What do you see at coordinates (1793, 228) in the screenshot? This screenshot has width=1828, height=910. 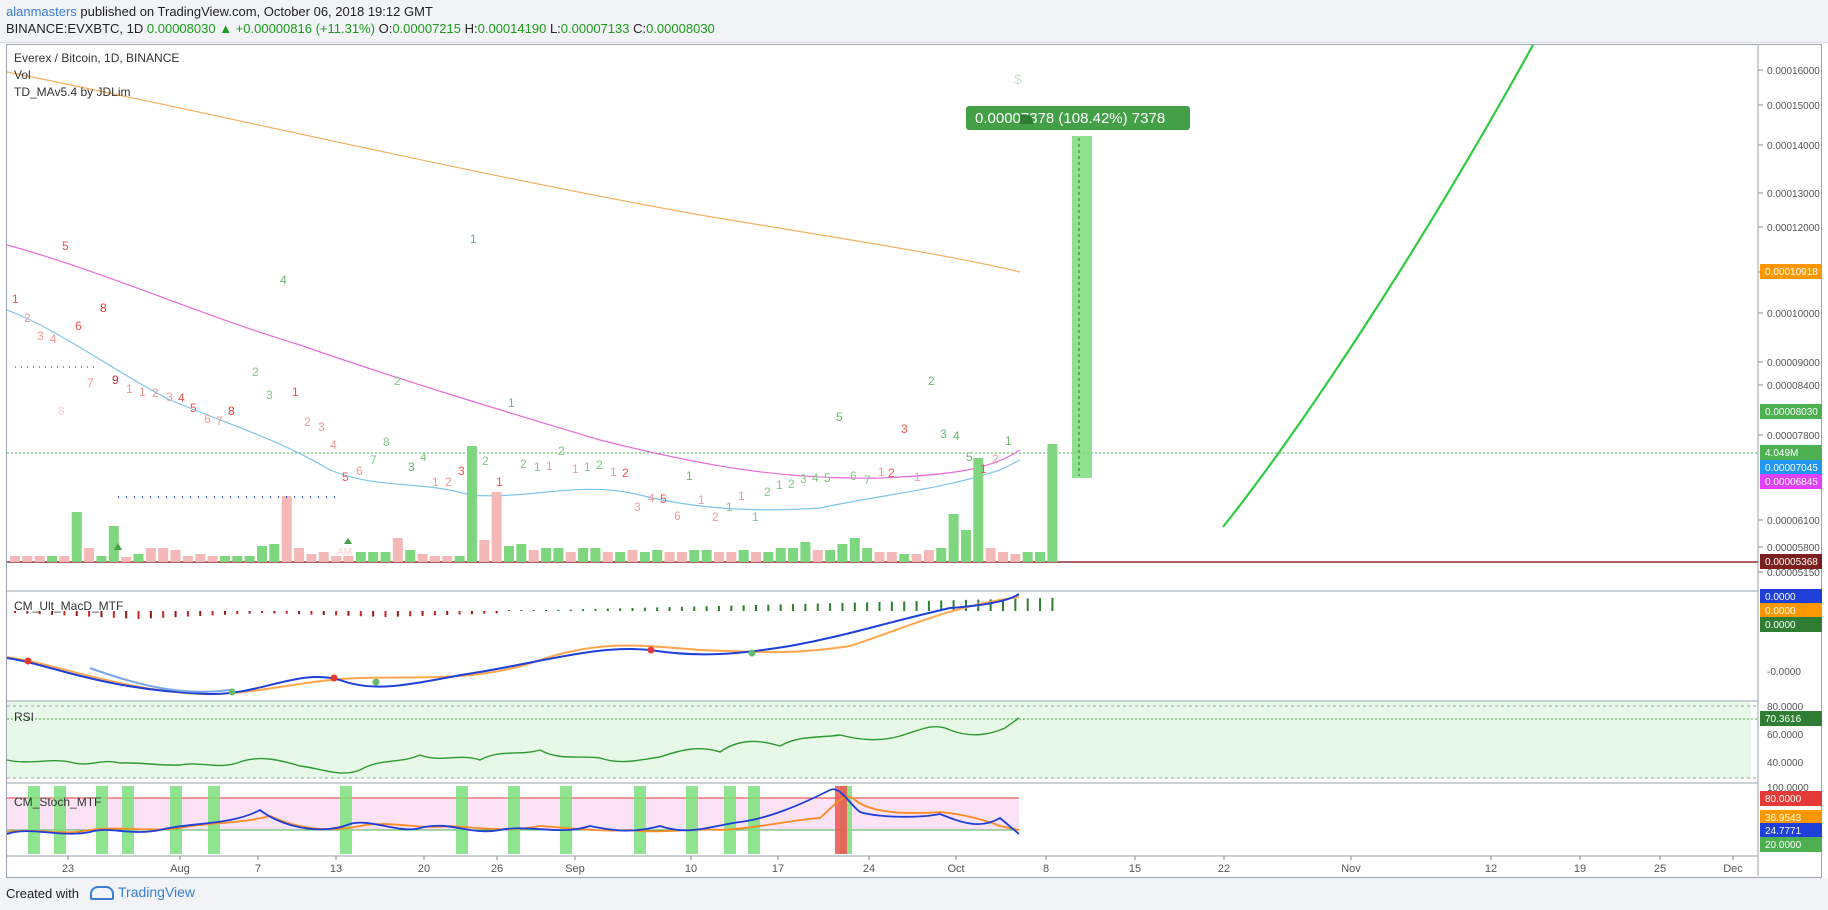 I see `price-tick-label: 0.00012000` at bounding box center [1793, 228].